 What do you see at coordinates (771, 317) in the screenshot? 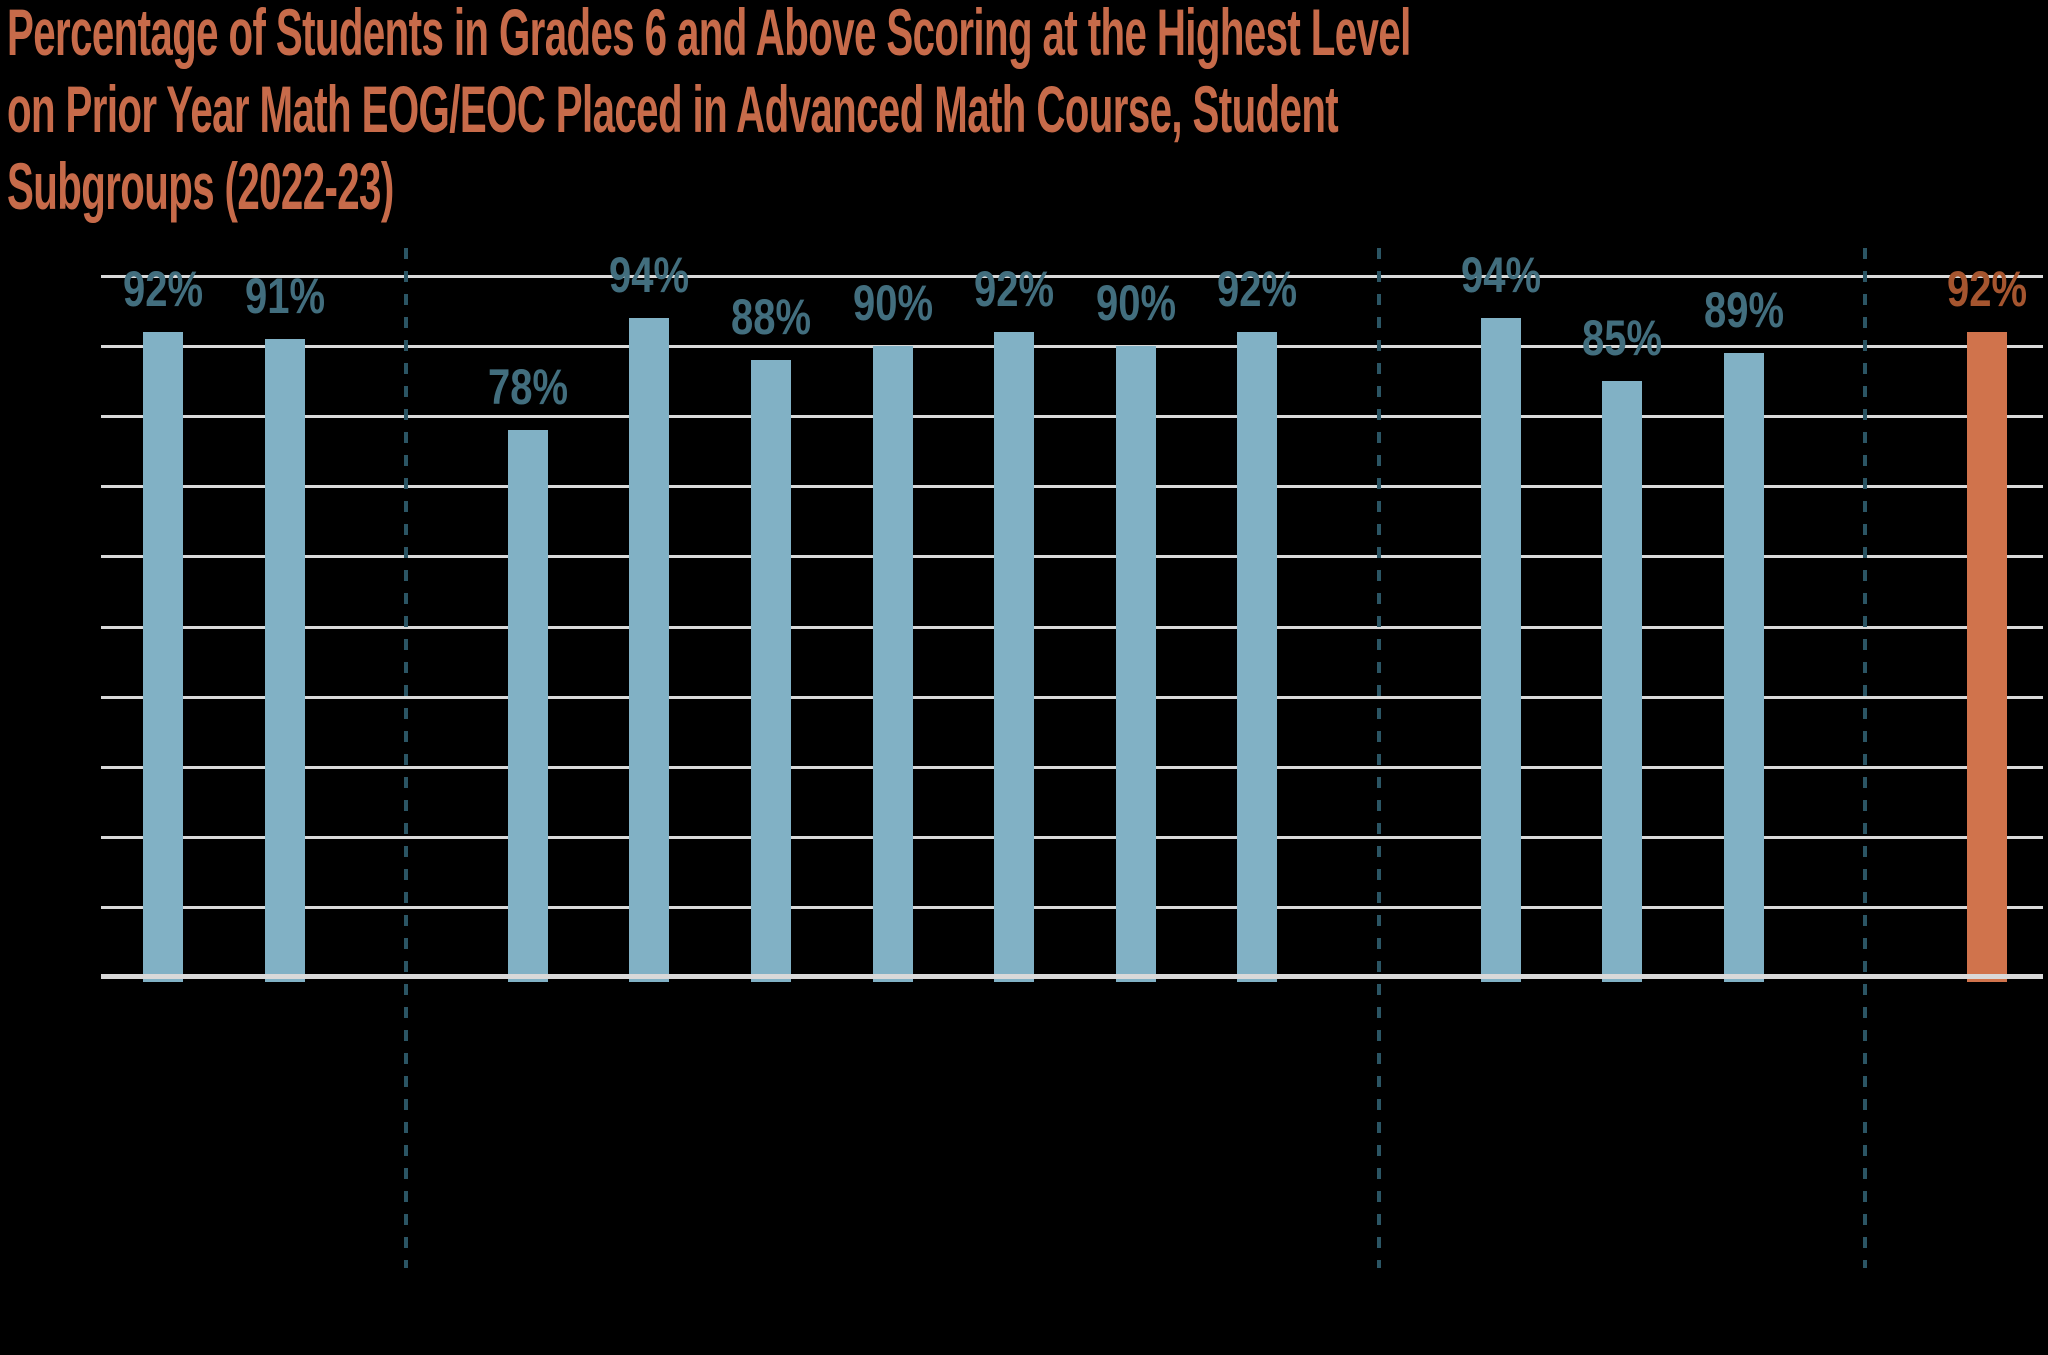
I see `bar-value-label: 88%` at bounding box center [771, 317].